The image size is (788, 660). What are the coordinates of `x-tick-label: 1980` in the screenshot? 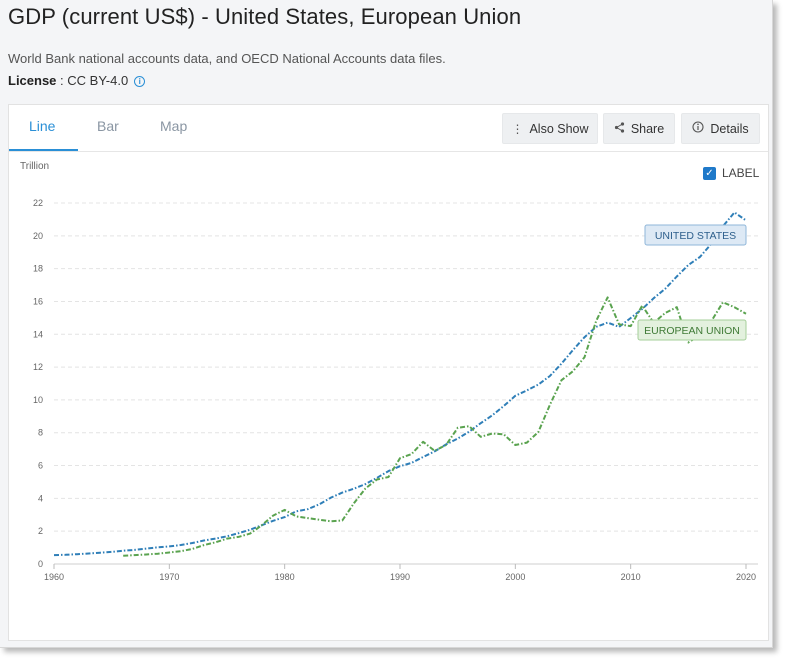 It's located at (285, 577).